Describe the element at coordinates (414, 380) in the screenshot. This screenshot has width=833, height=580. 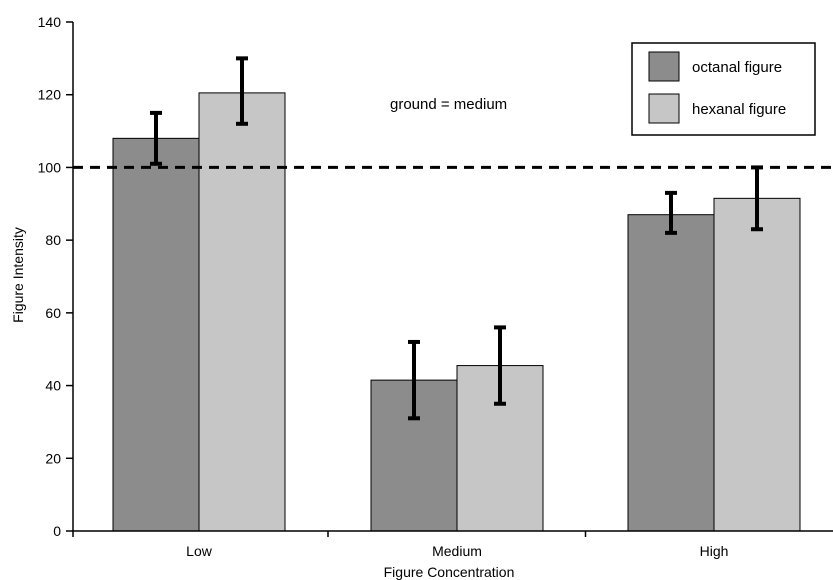
I see `error-bar-octanal-medium` at that location.